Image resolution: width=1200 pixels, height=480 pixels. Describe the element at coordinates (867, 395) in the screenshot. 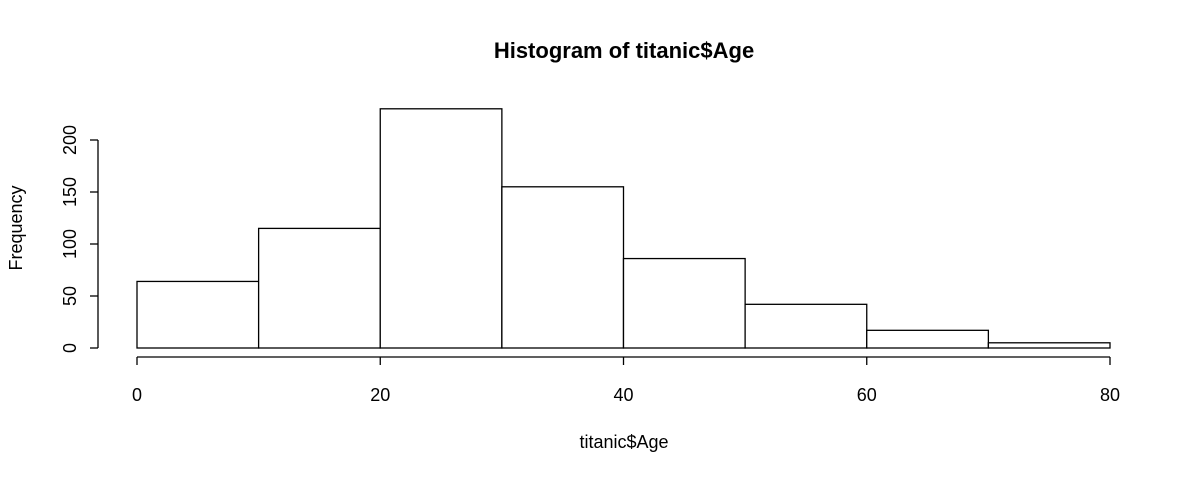

I see `x-tick-label-3: 60` at that location.